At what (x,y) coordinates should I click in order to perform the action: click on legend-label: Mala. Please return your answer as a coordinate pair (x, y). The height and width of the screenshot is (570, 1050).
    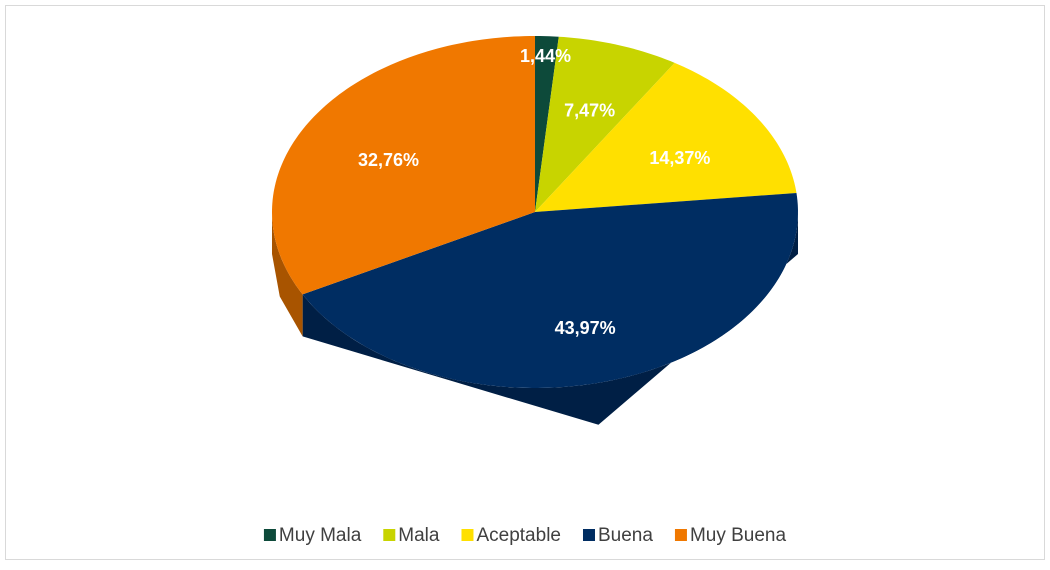
    Looking at the image, I should click on (419, 535).